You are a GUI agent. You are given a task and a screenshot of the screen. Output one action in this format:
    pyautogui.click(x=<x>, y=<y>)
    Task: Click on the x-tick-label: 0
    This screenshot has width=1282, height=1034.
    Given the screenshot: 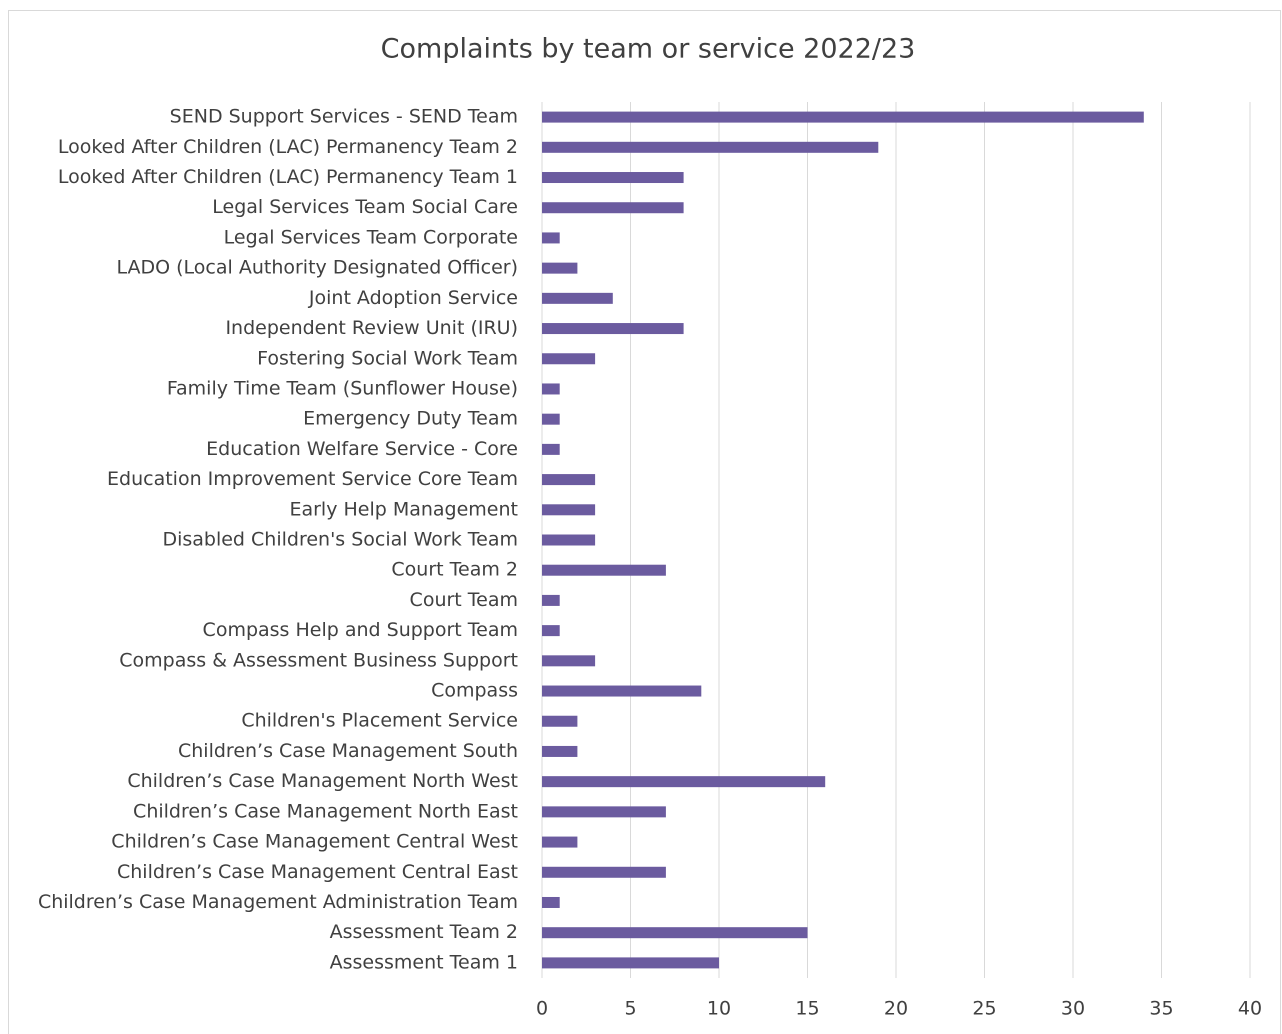 What is the action you would take?
    pyautogui.click(x=542, y=1009)
    